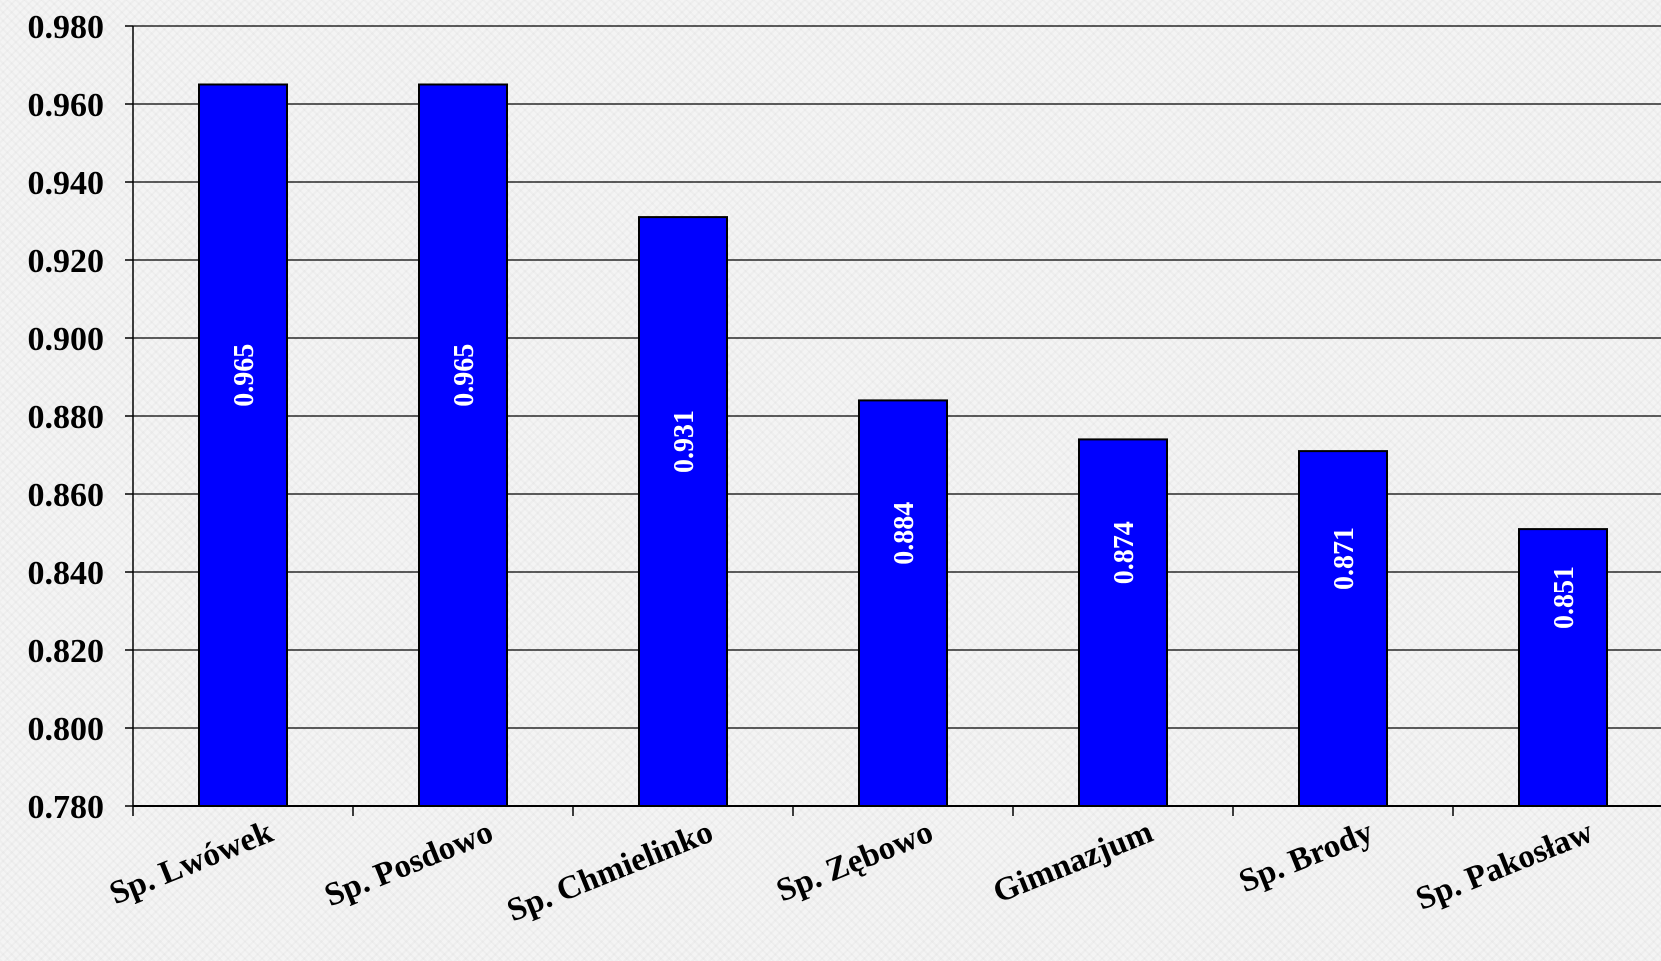  Describe the element at coordinates (1306, 857) in the screenshot. I see `x-tick-label: Sp. Brody` at that location.